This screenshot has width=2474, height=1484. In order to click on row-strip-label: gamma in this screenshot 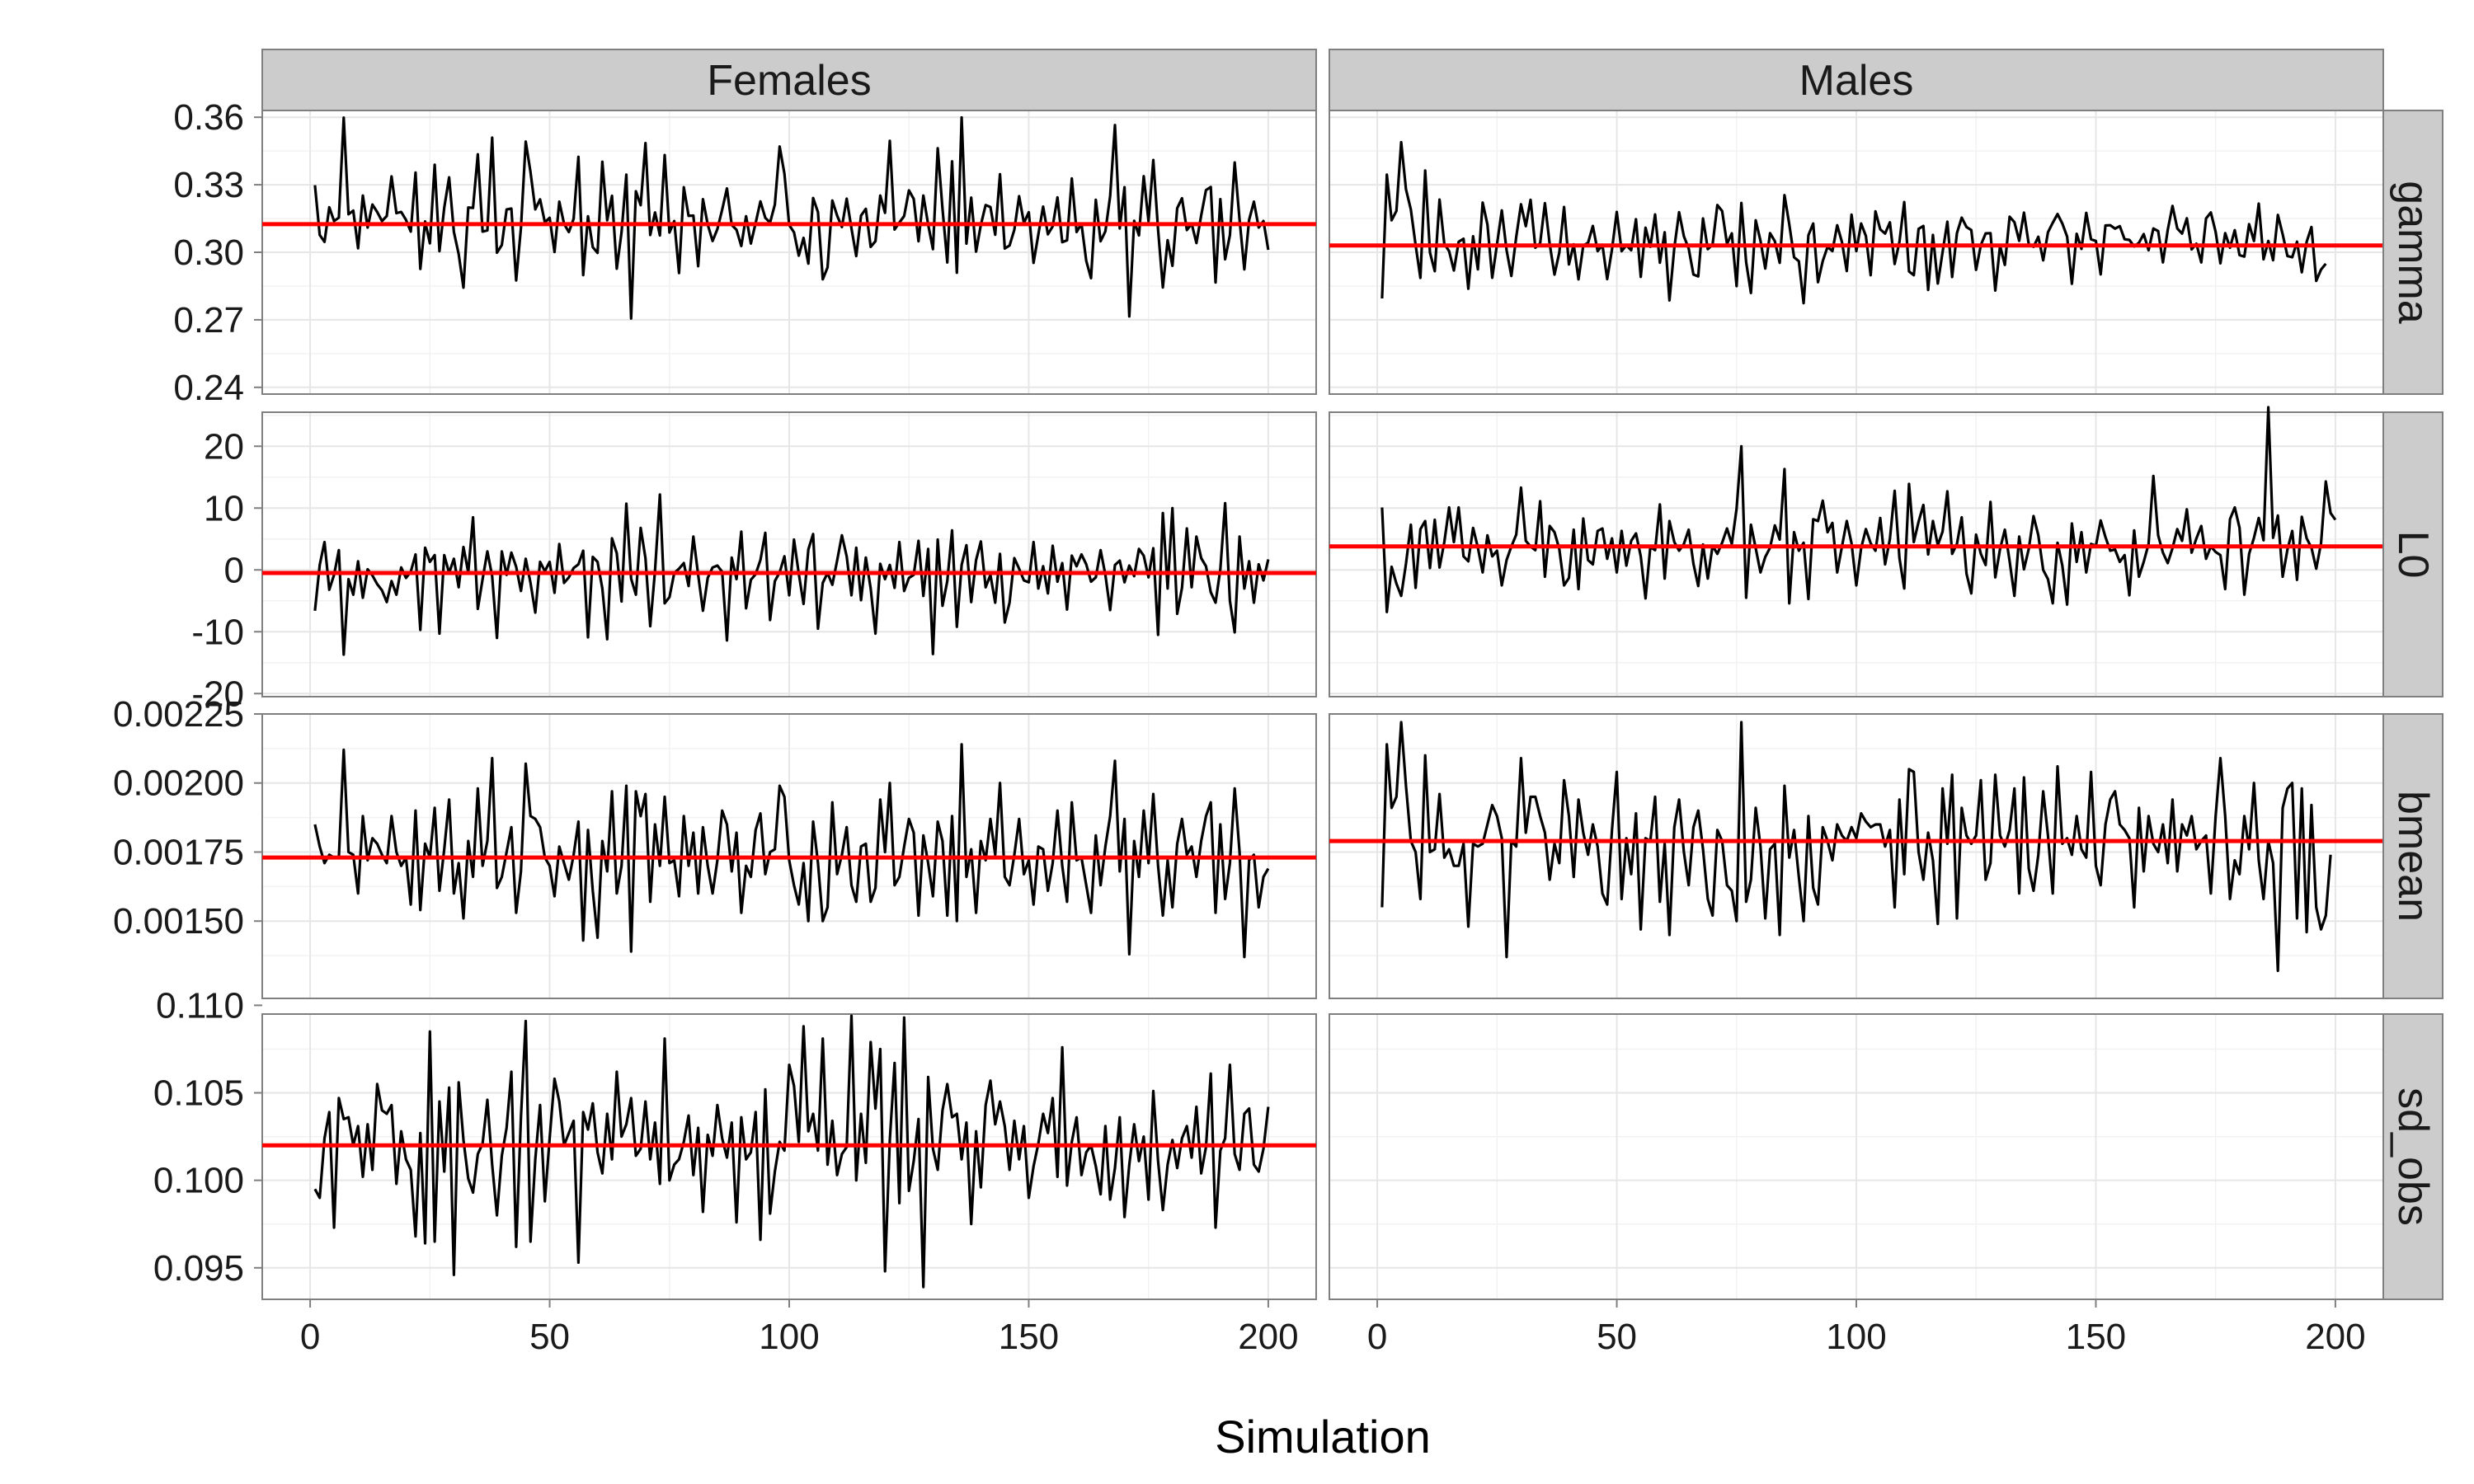, I will do `click(2413, 252)`.